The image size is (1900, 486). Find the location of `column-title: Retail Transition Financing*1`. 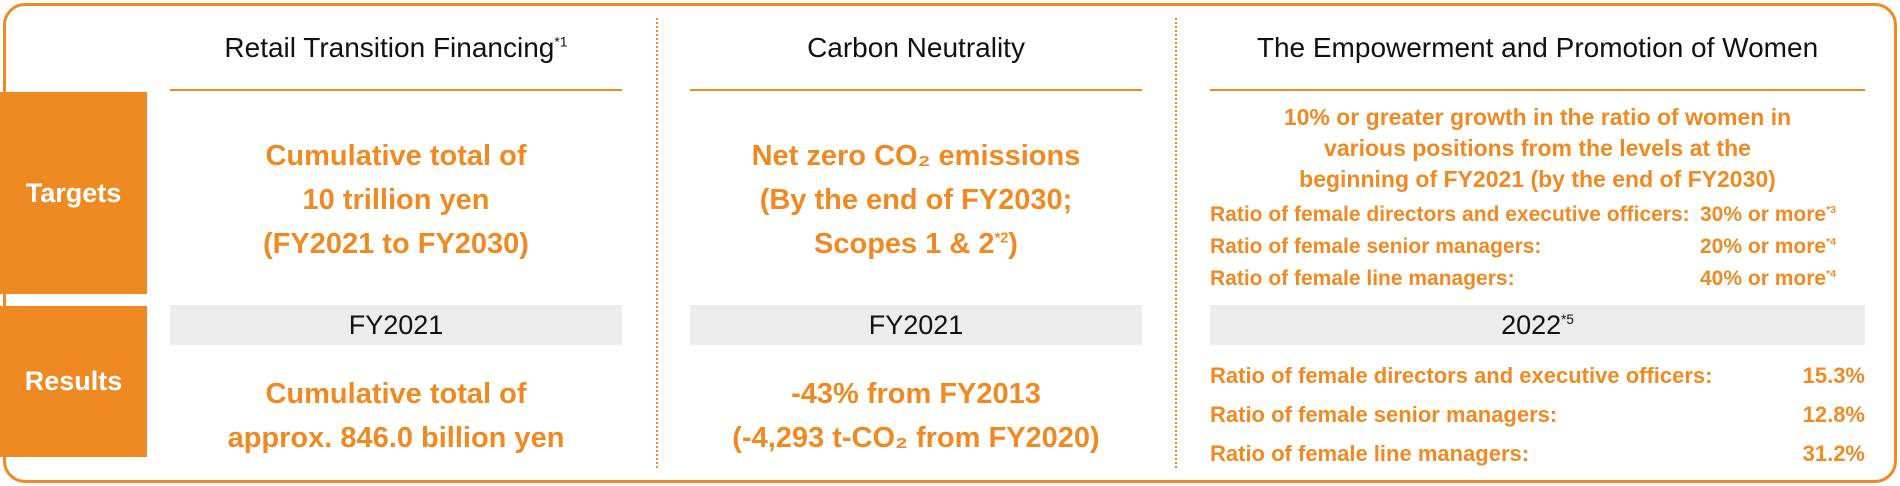

column-title: Retail Transition Financing*1 is located at coordinates (396, 48).